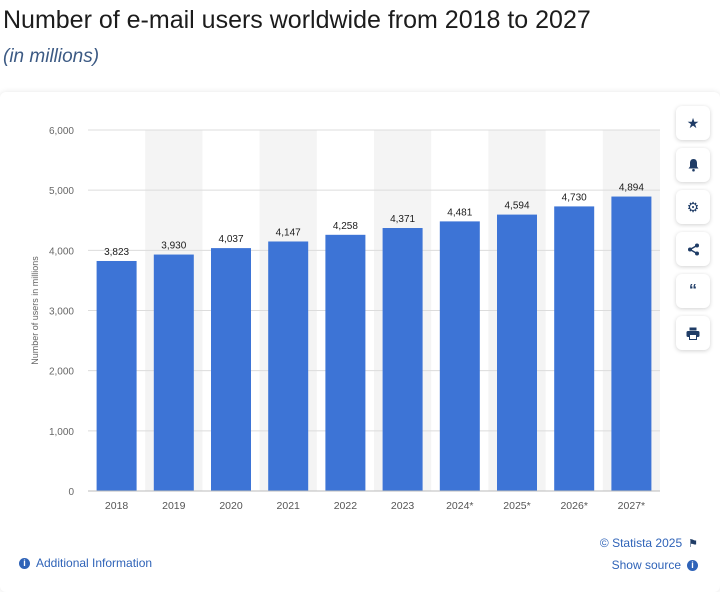 This screenshot has height=592, width=720. What do you see at coordinates (71, 492) in the screenshot?
I see `y-tick-label: 0` at bounding box center [71, 492].